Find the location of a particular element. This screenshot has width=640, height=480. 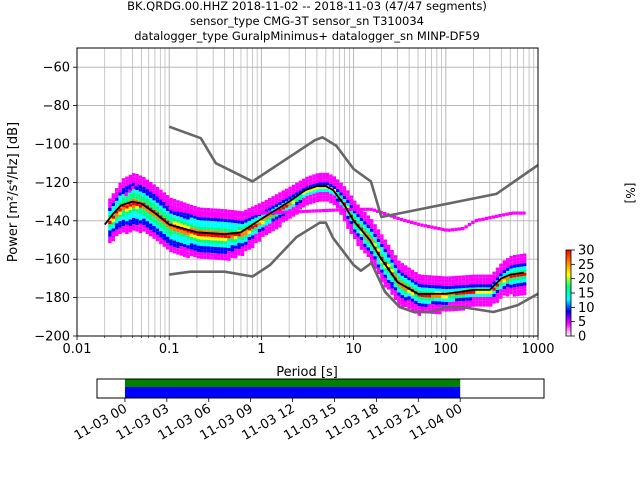

coverage-bar-lower is located at coordinates (292, 392).